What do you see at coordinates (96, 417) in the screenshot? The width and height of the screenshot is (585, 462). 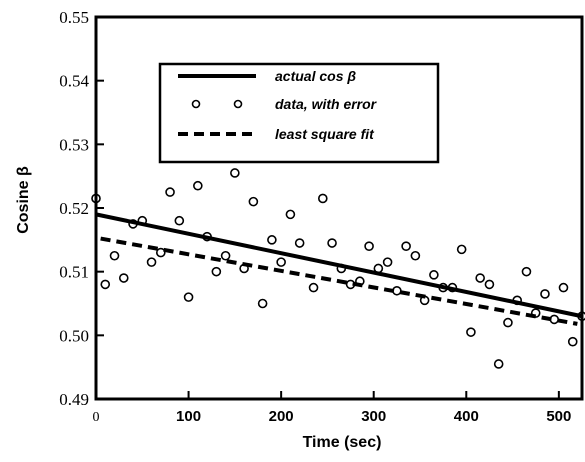 I see `x-tick-label: 0` at bounding box center [96, 417].